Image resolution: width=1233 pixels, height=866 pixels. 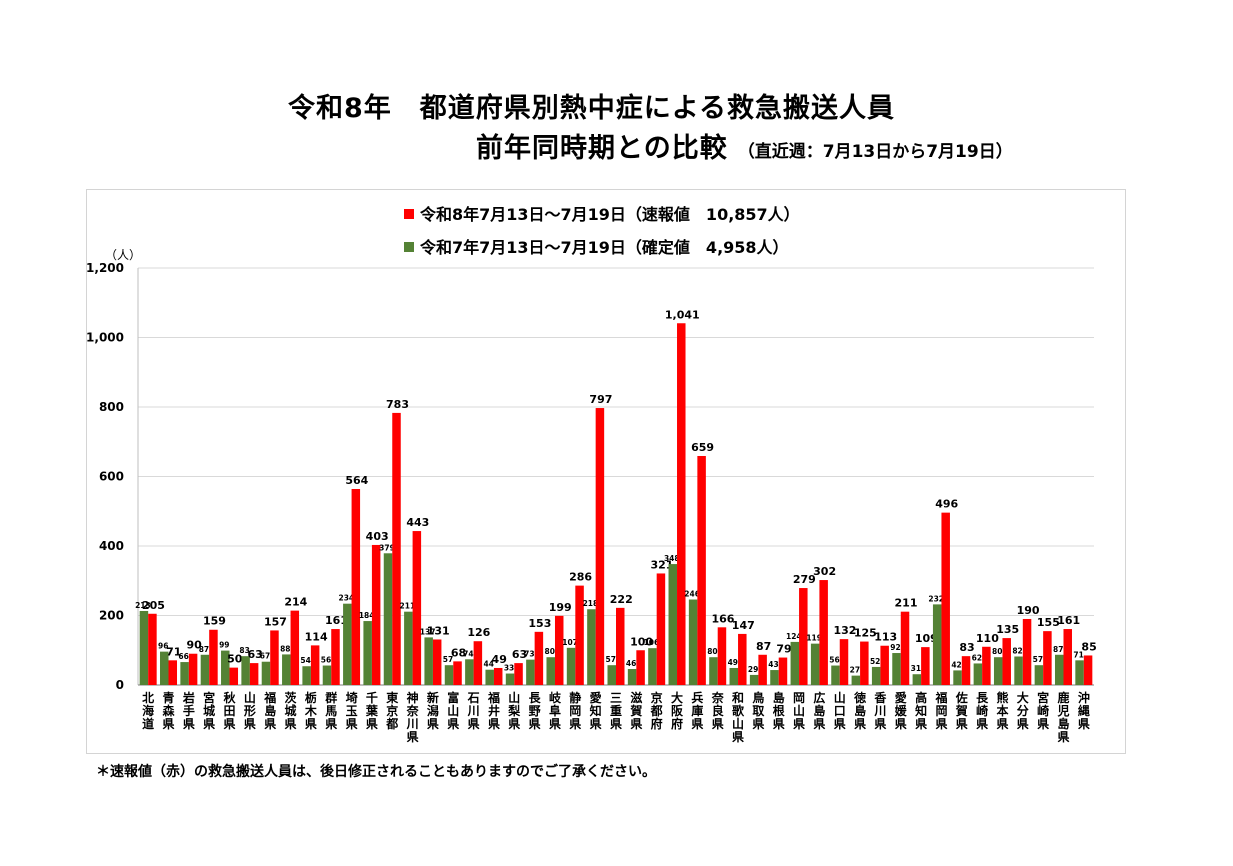 What do you see at coordinates (111, 616) in the screenshot?
I see `y-tick-label: 200` at bounding box center [111, 616].